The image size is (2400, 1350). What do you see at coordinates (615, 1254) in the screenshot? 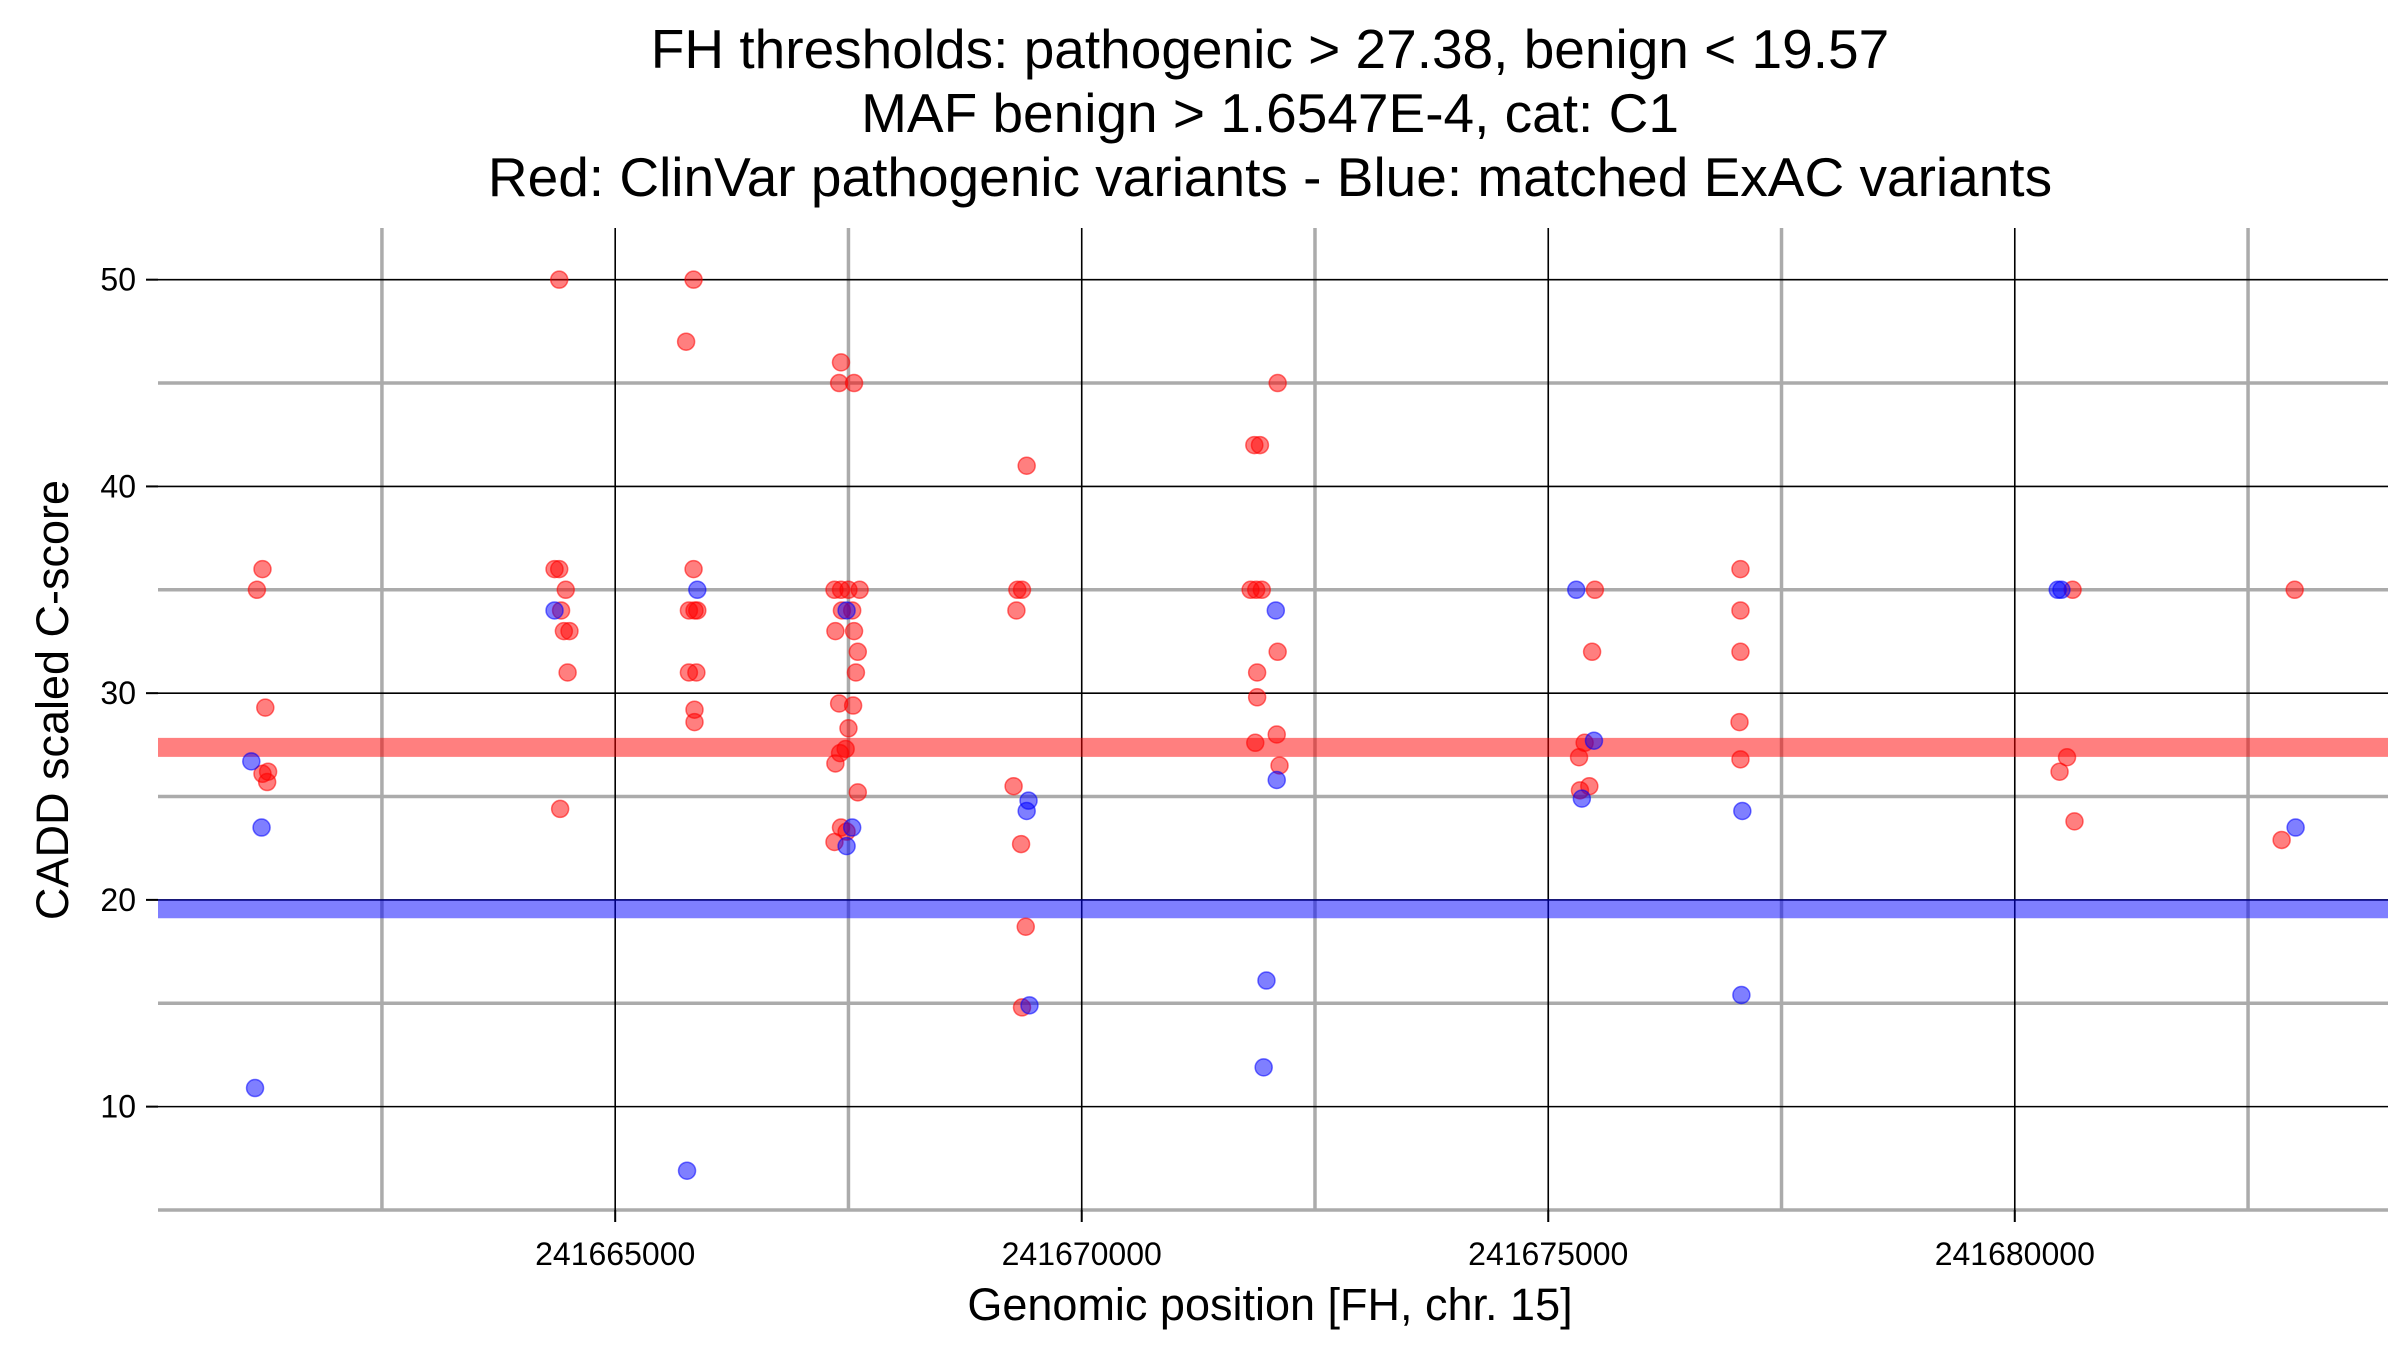
I see `x-tick-label: 241665000` at bounding box center [615, 1254].